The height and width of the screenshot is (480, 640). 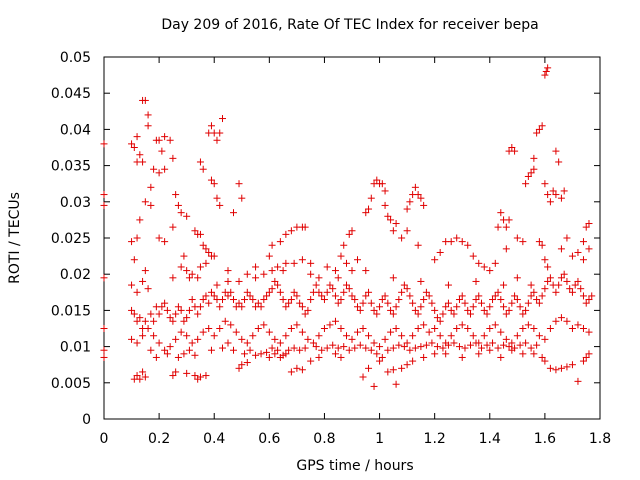 What do you see at coordinates (379, 439) in the screenshot?
I see `x-tick-label: 1` at bounding box center [379, 439].